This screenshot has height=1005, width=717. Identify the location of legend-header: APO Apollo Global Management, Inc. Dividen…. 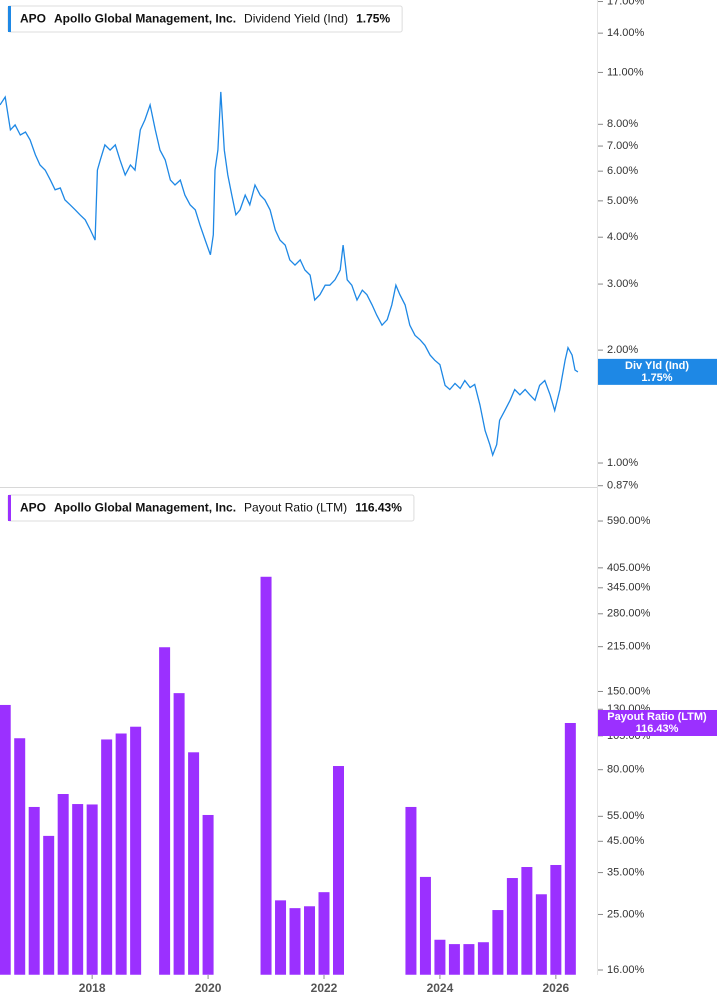
(205, 19).